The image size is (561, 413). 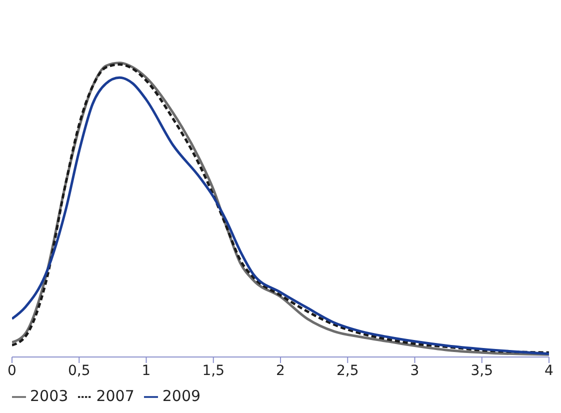 I want to click on x-tick-label: 3,5, so click(x=482, y=370).